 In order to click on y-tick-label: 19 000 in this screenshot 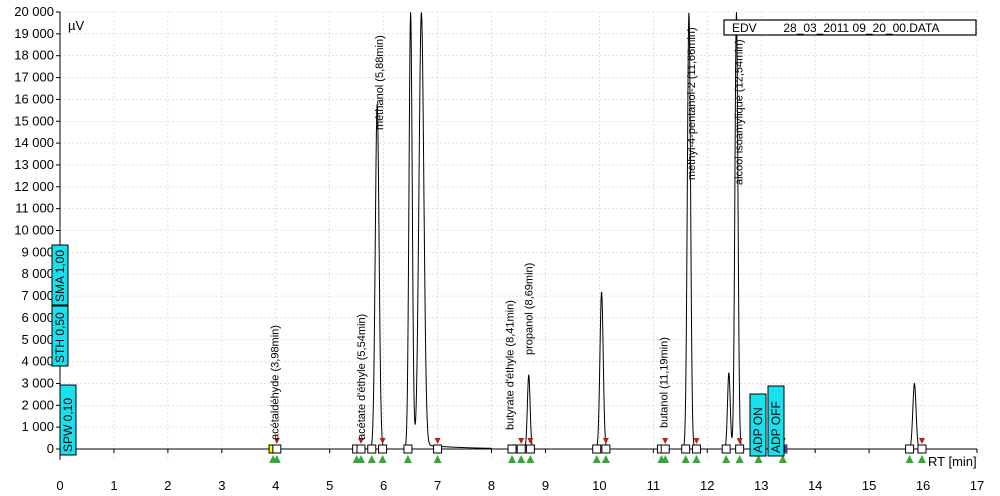, I will do `click(34, 33)`.